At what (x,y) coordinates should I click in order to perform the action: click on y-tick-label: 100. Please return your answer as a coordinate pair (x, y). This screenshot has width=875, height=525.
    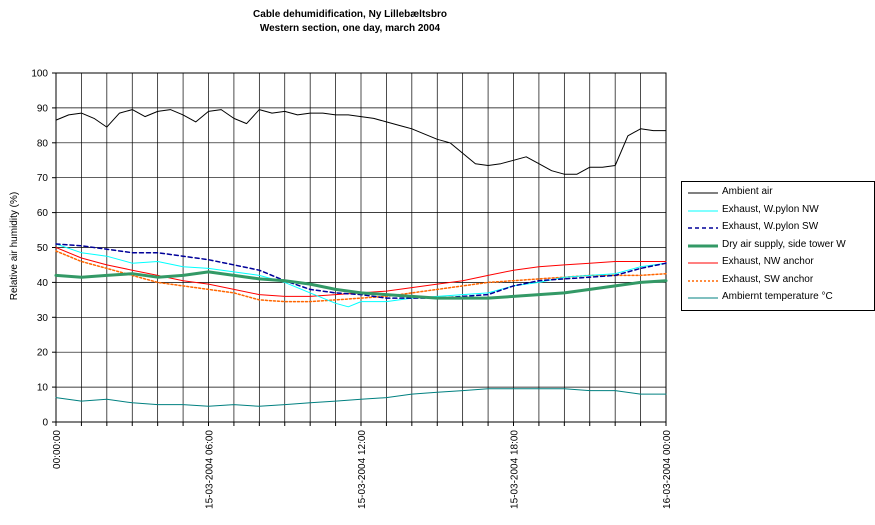
    Looking at the image, I should click on (39, 74).